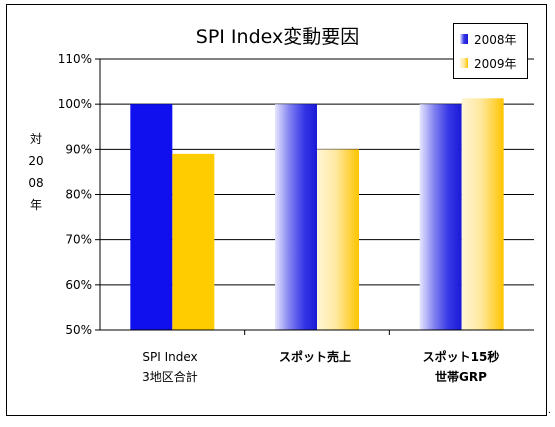 Image resolution: width=555 pixels, height=427 pixels. I want to click on x-category-label-line1: スポット売上, so click(314, 357).